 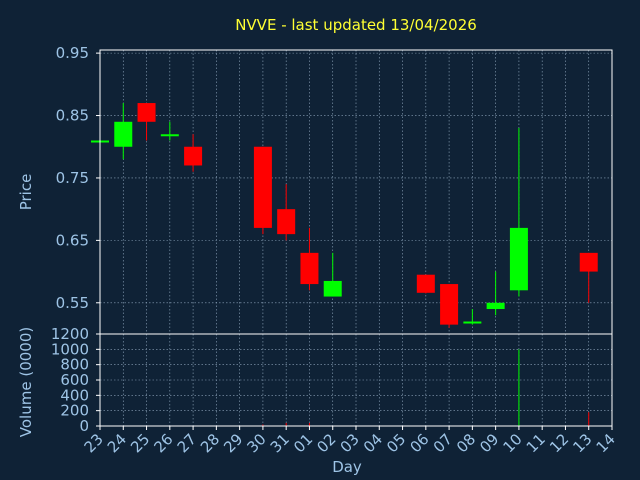 What do you see at coordinates (356, 25) in the screenshot?
I see `chart-title: NVVE - last updated 13/04/2026` at bounding box center [356, 25].